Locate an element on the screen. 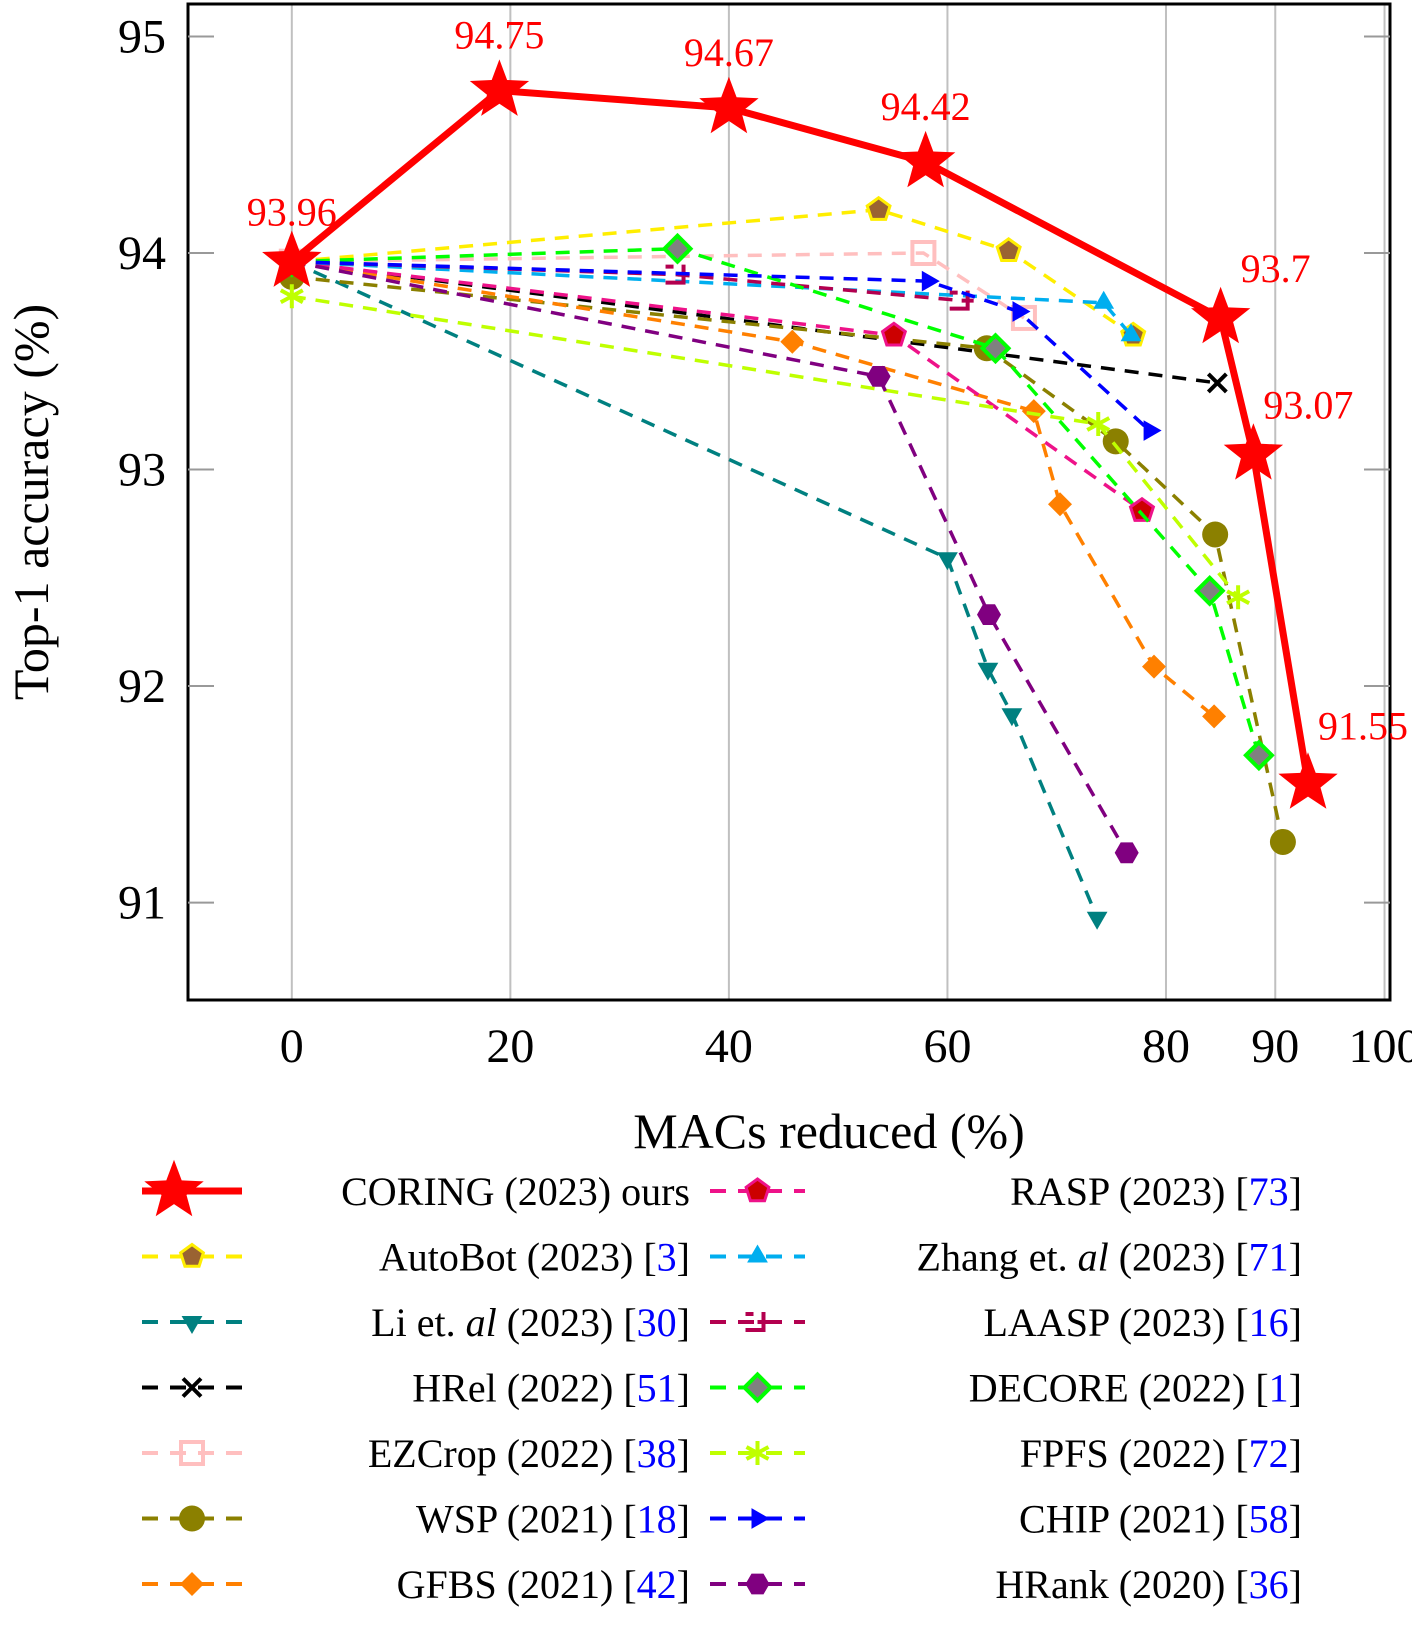 This screenshot has width=1412, height=1633. series-autobot-2023- is located at coordinates (712, 271).